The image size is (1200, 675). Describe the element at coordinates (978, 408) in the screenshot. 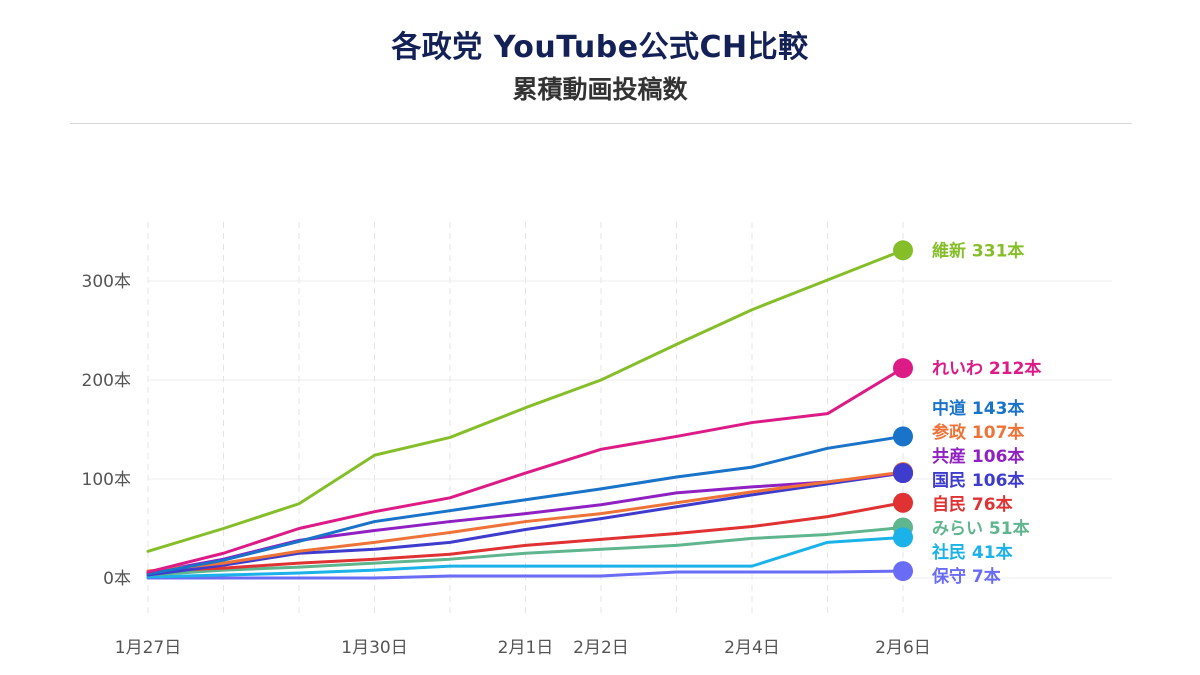

I see `series-label-中道: 中道 143本` at that location.